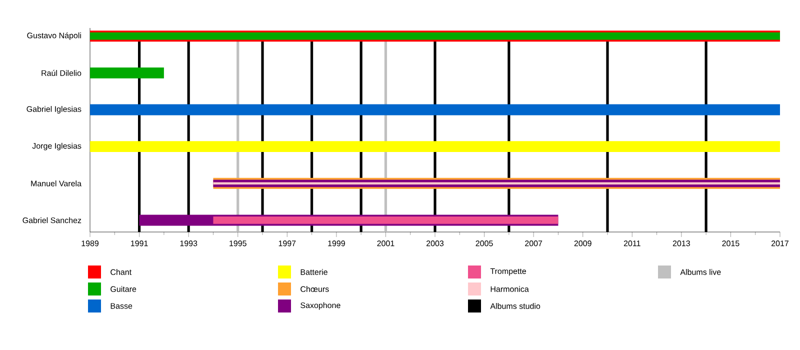  I want to click on legend-label: Harmonica, so click(509, 289).